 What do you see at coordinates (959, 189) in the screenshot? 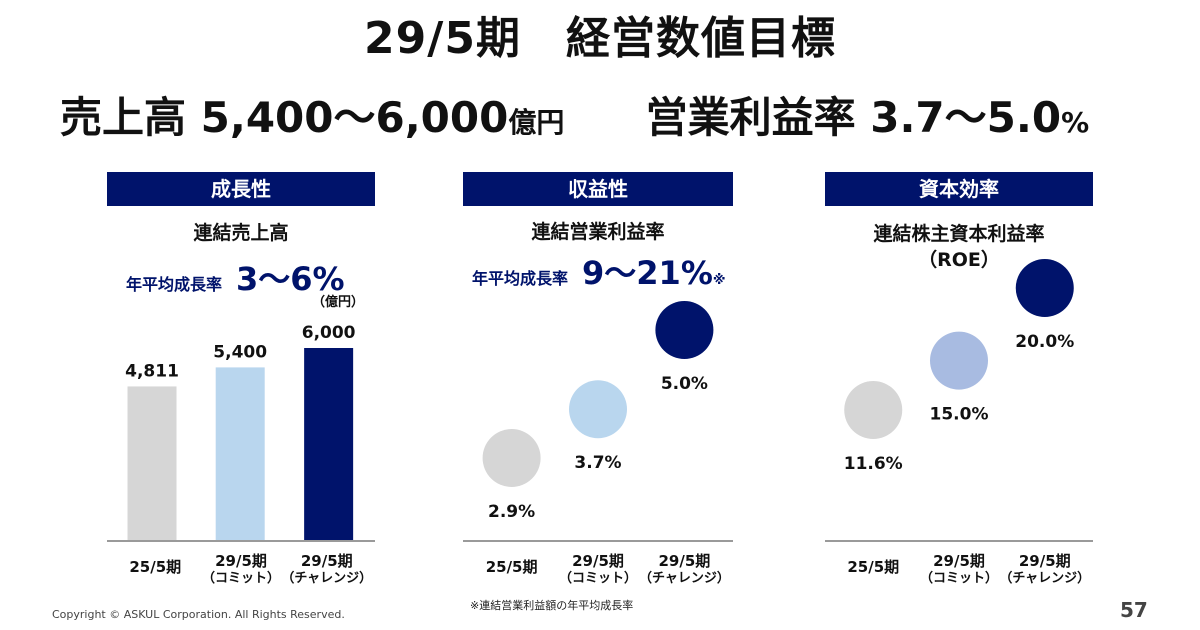
I see `panel-roe-header: 資本効率` at bounding box center [959, 189].